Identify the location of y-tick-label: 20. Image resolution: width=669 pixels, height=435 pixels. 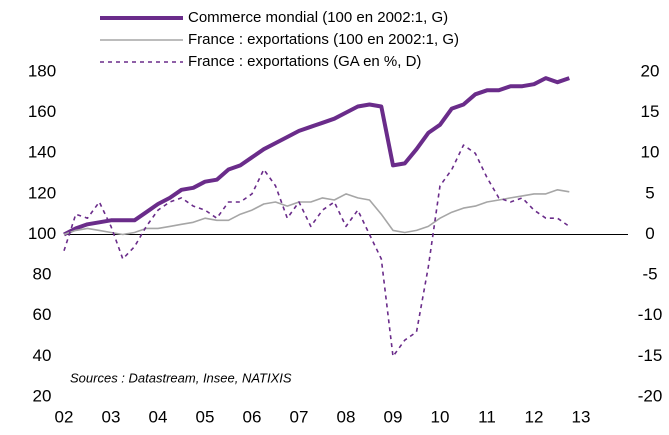
(42, 395).